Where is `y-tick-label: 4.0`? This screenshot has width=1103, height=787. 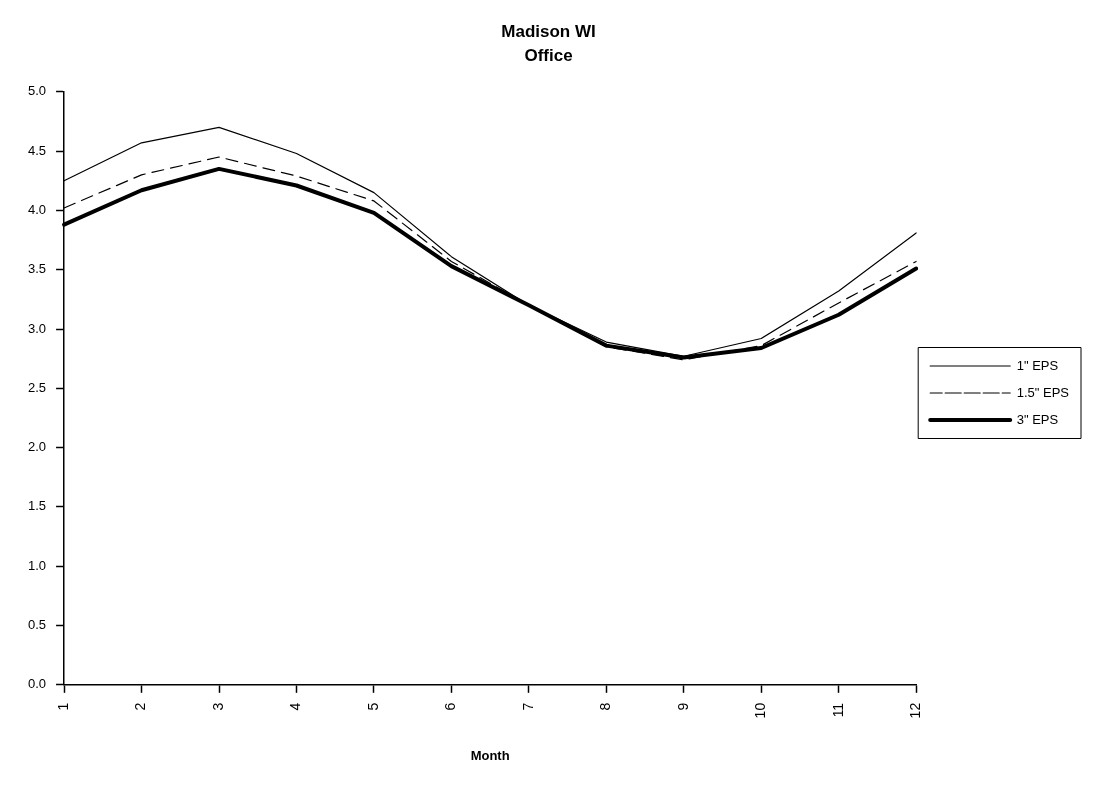 y-tick-label: 4.0 is located at coordinates (37, 209).